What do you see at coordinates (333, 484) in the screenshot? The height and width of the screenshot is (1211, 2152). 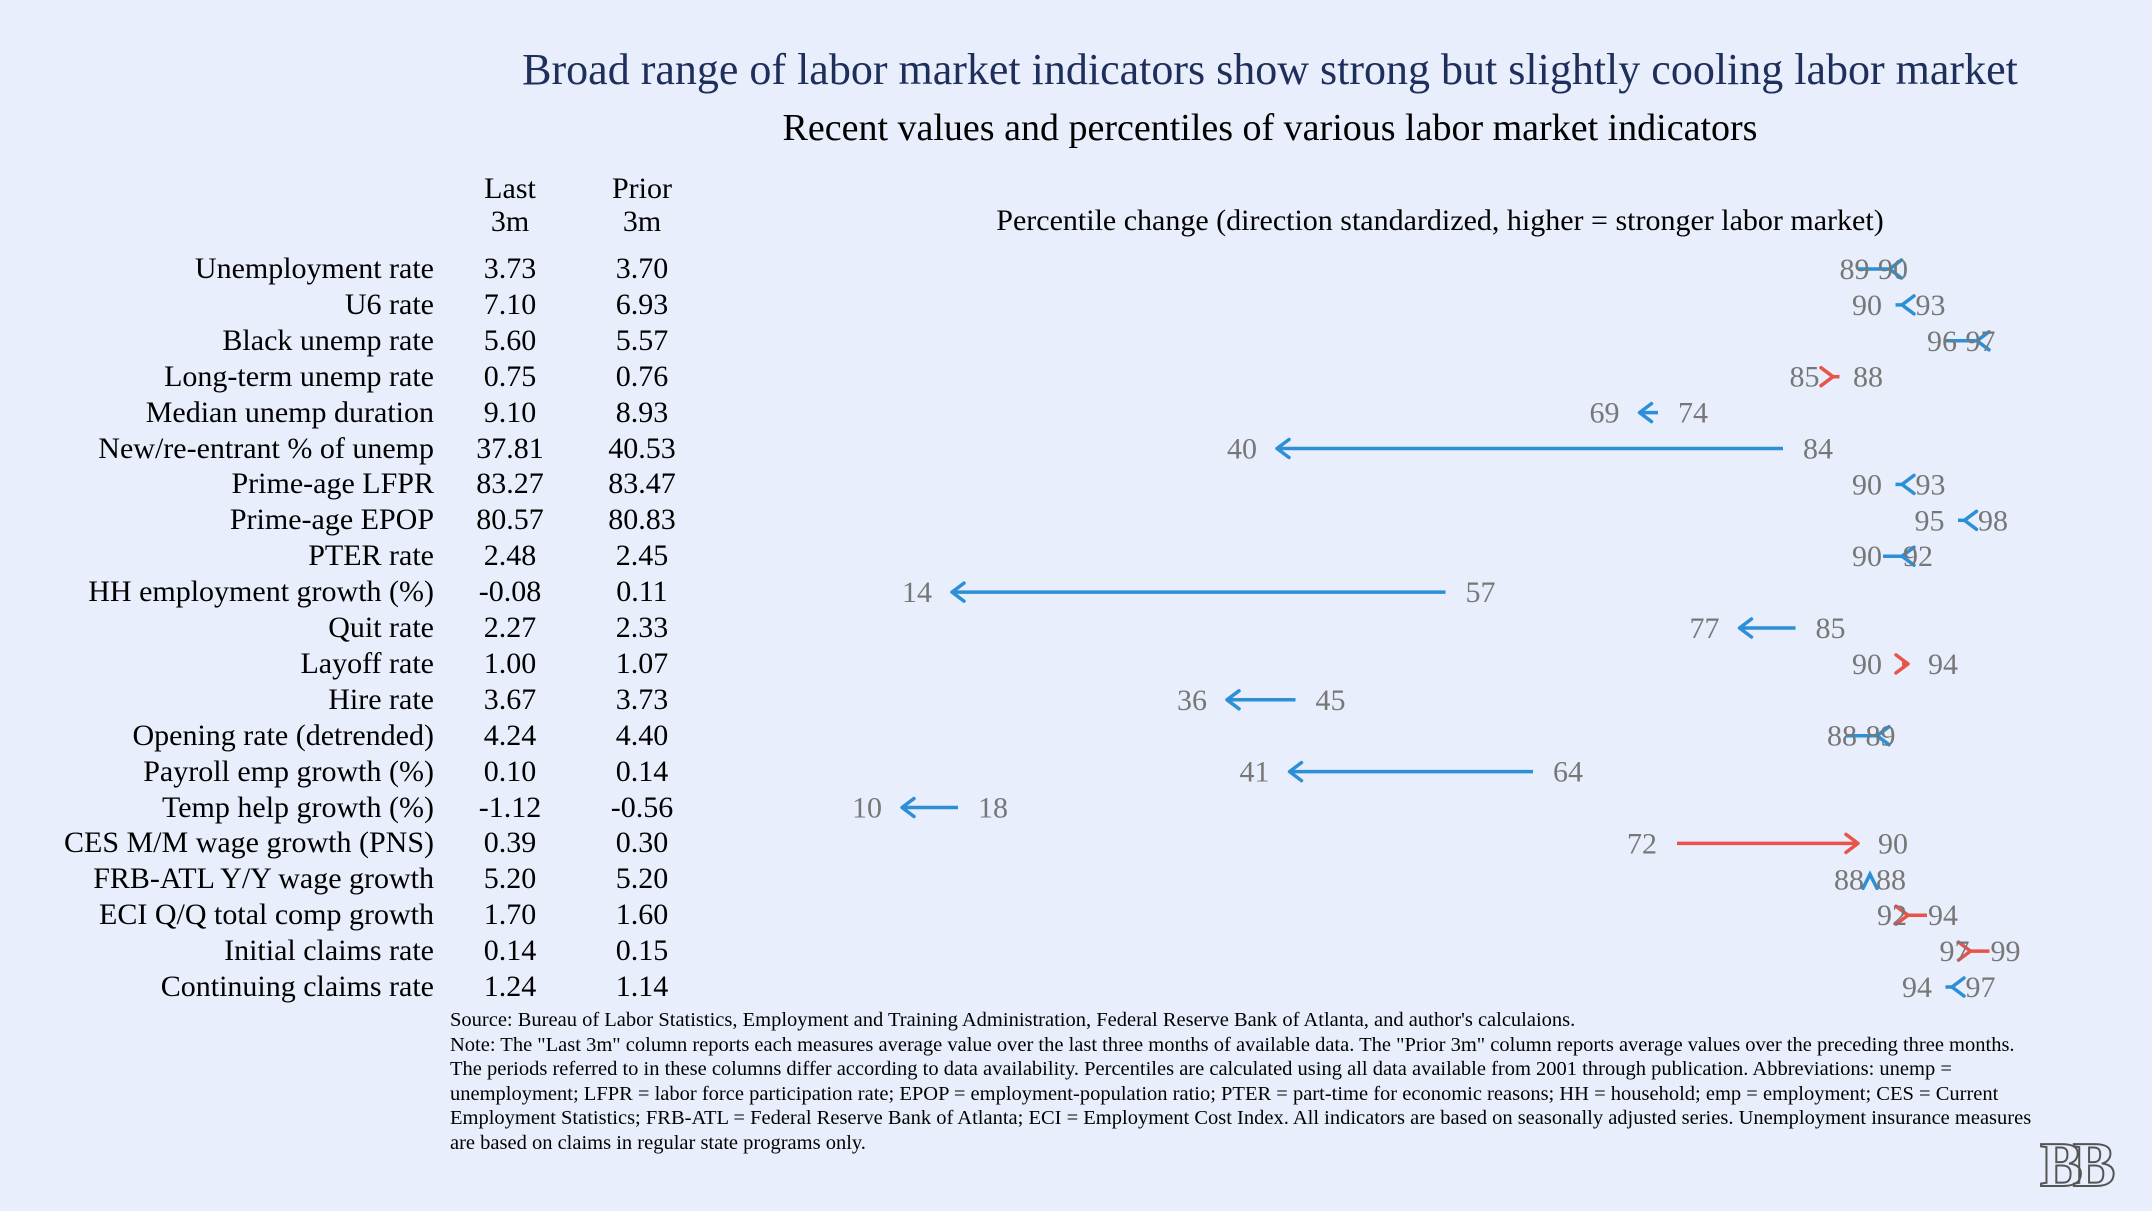 I see `indicator-label: Prime-age LFPR` at bounding box center [333, 484].